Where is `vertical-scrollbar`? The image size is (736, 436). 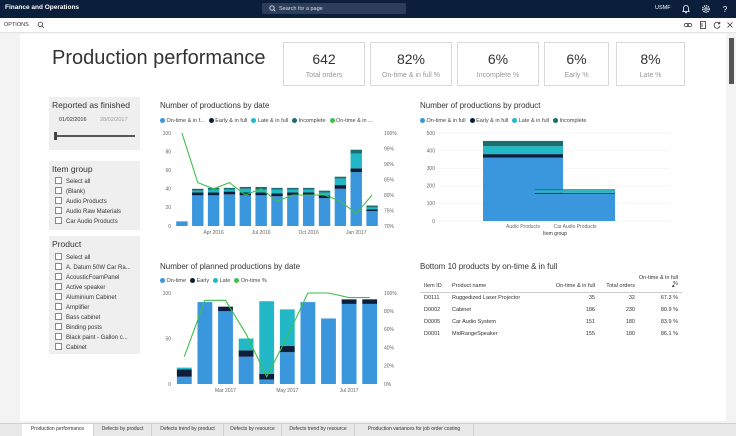
vertical-scrollbar is located at coordinates (731, 61).